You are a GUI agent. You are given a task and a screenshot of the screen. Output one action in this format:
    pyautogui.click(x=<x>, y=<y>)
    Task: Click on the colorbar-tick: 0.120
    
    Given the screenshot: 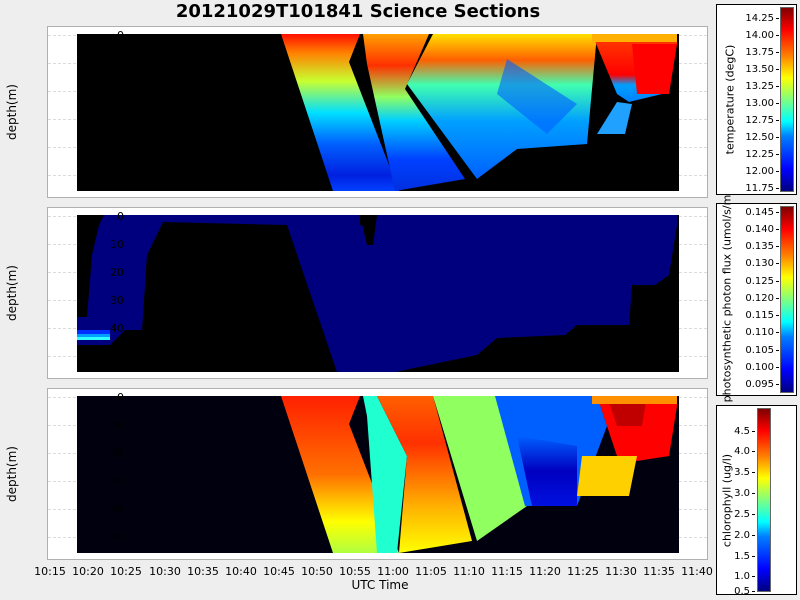 What is the action you would take?
    pyautogui.click(x=762, y=298)
    